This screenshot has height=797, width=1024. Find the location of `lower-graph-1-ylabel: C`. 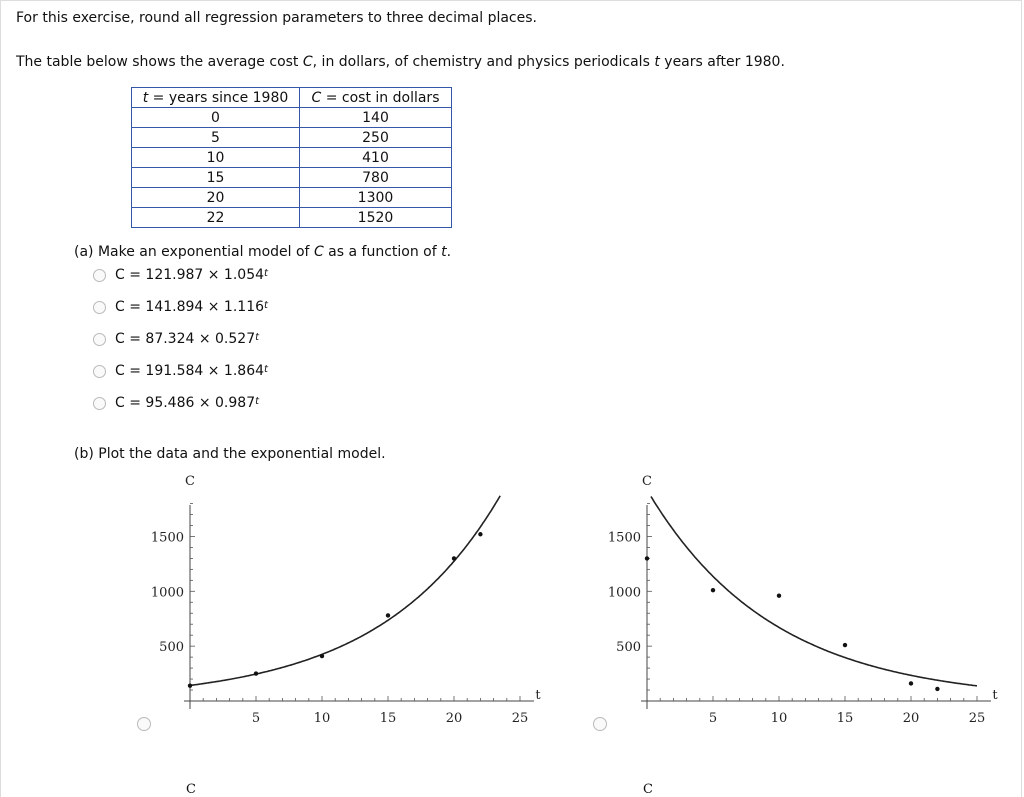

lower-graph-1-ylabel: C is located at coordinates (191, 789).